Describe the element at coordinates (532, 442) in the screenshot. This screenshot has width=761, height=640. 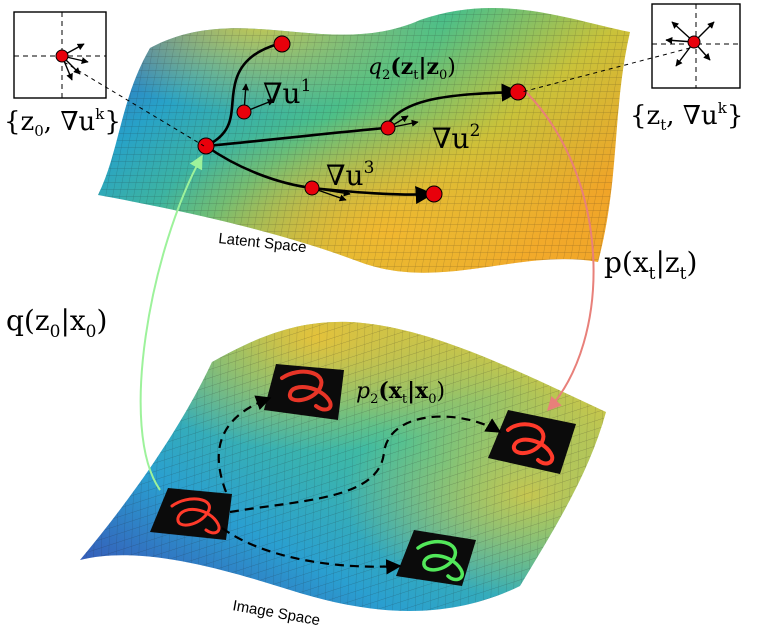
I see `digit-tile-xt` at that location.